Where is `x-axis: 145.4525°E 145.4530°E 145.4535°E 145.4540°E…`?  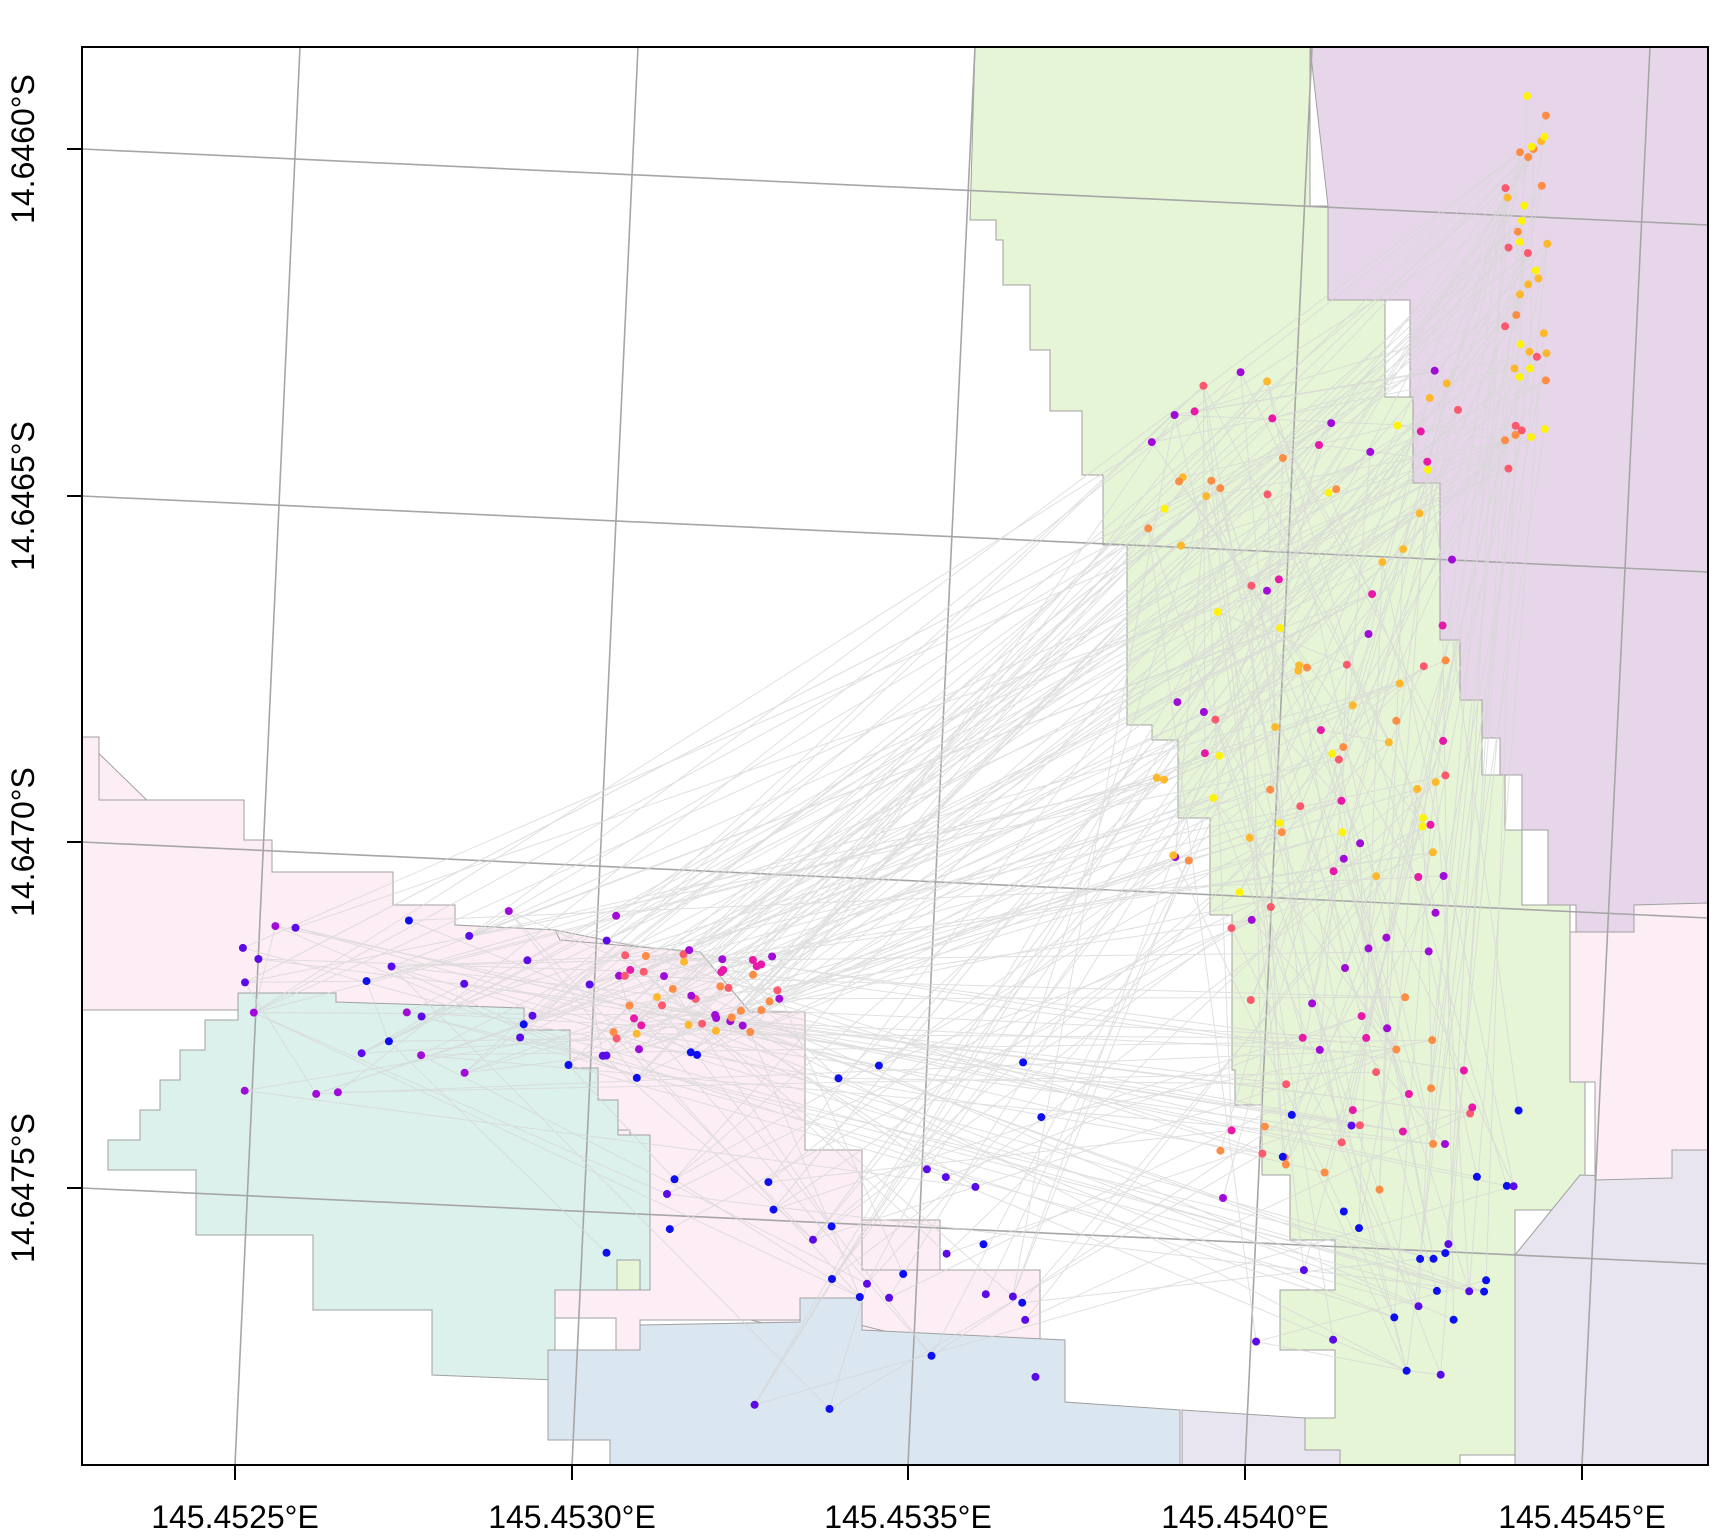 x-axis: 145.4525°E 145.4530°E 145.4535°E 145.4540°E… is located at coordinates (908, 1500).